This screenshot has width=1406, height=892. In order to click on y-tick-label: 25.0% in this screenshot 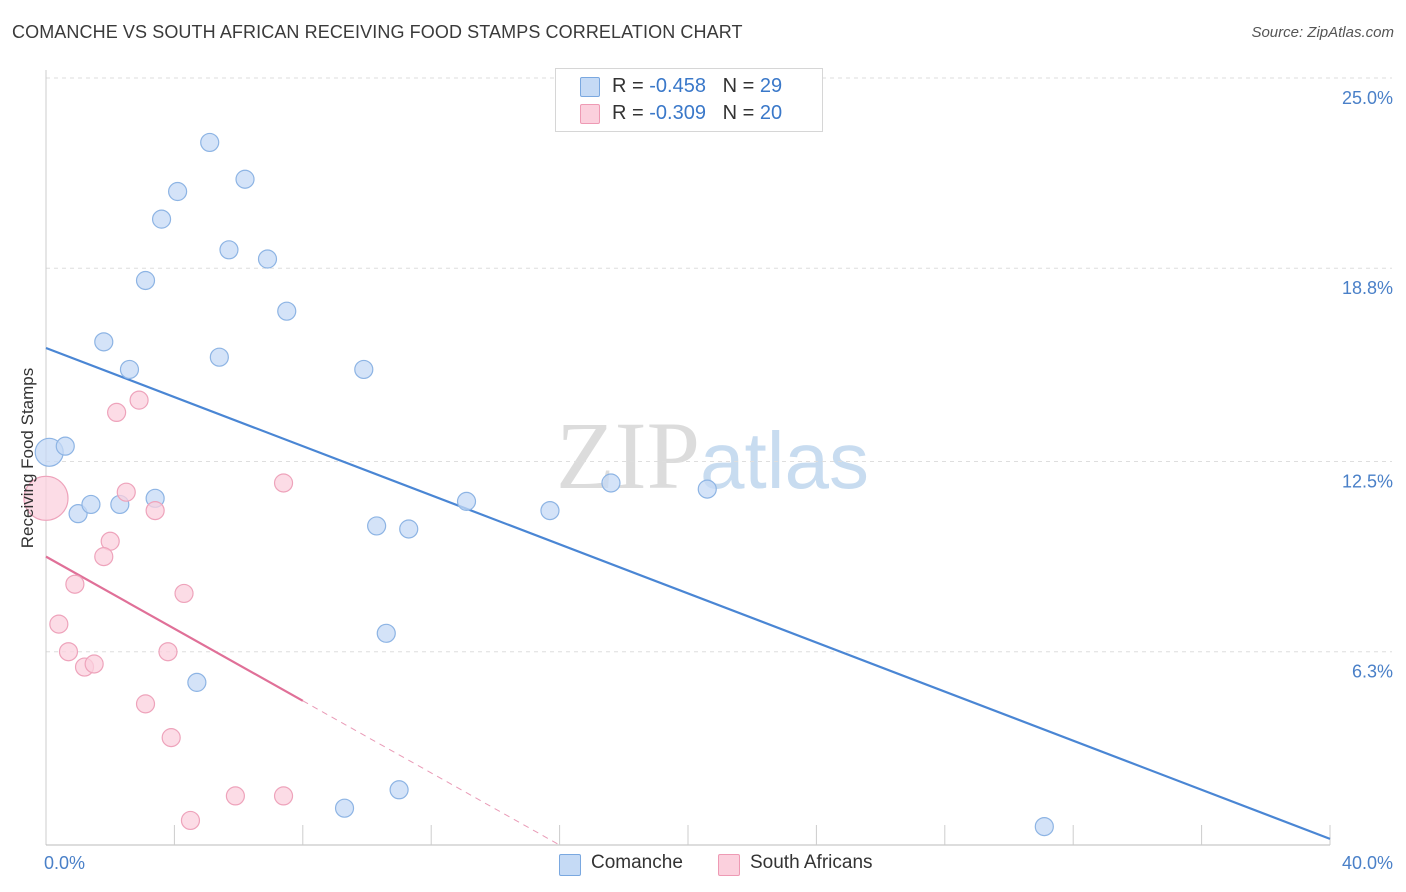, I will do `click(1367, 98)`.